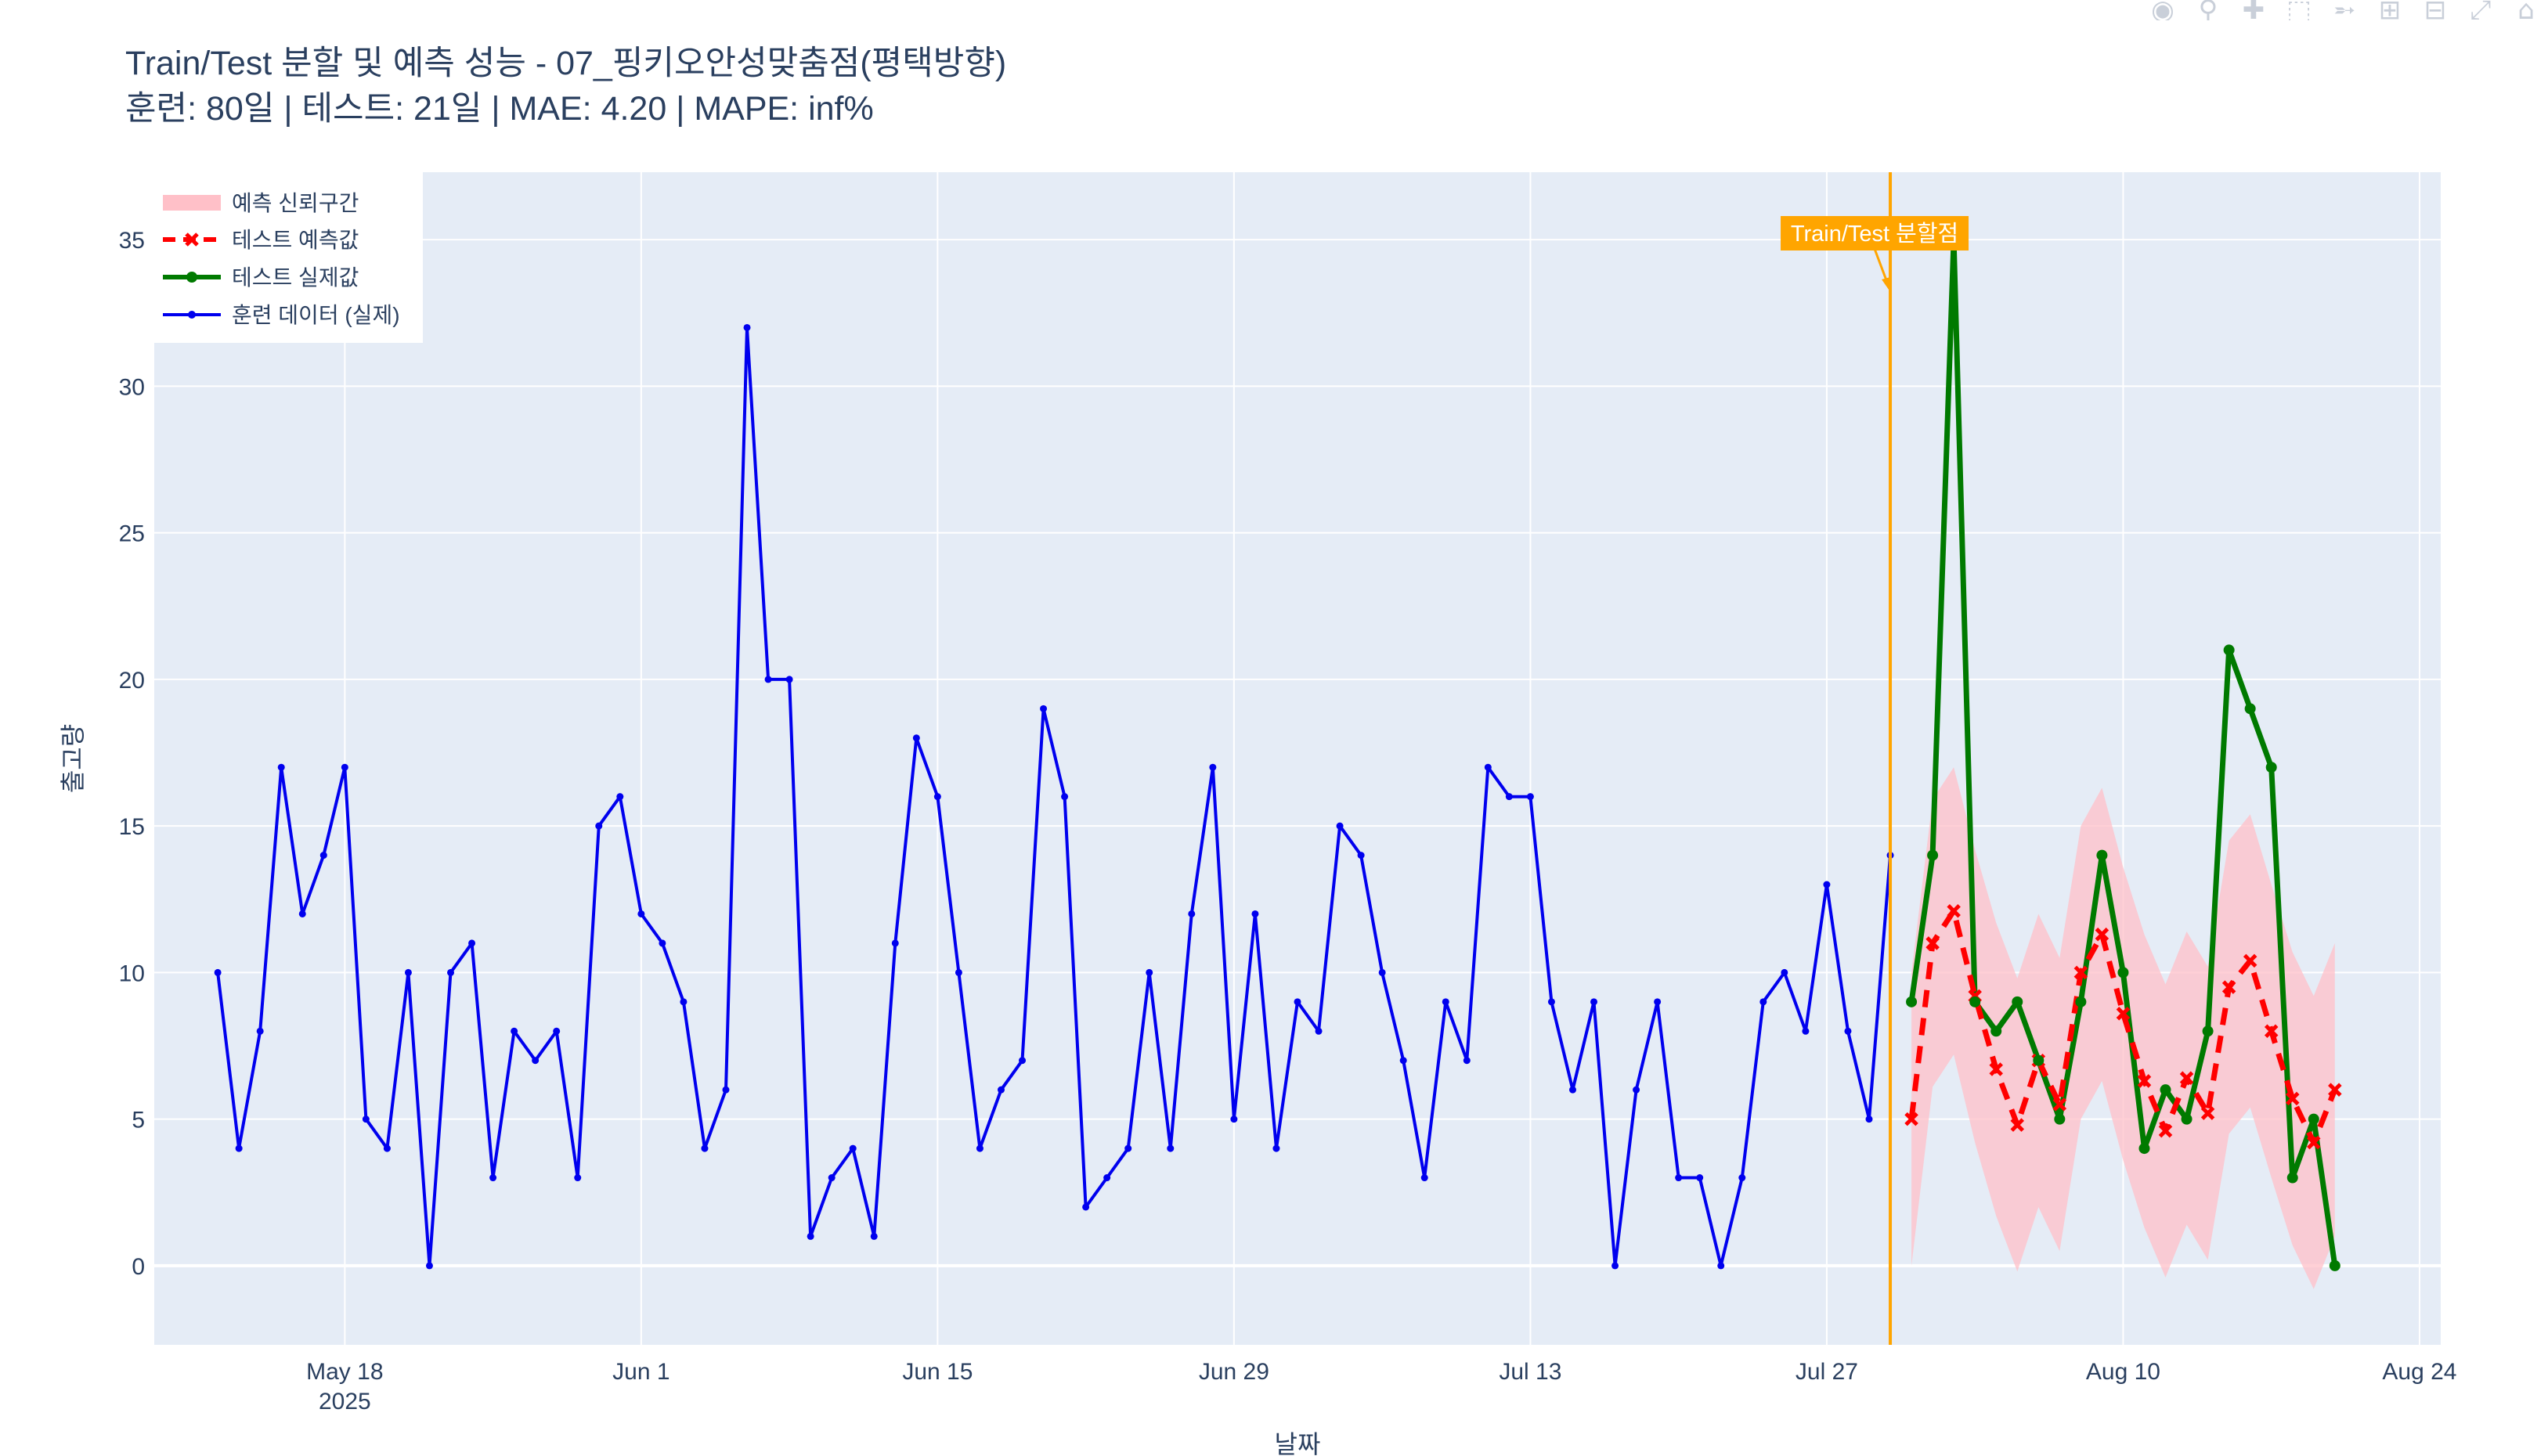 This screenshot has height=1456, width=2548. Describe the element at coordinates (132, 534) in the screenshot. I see `y-tick-label: 25` at that location.